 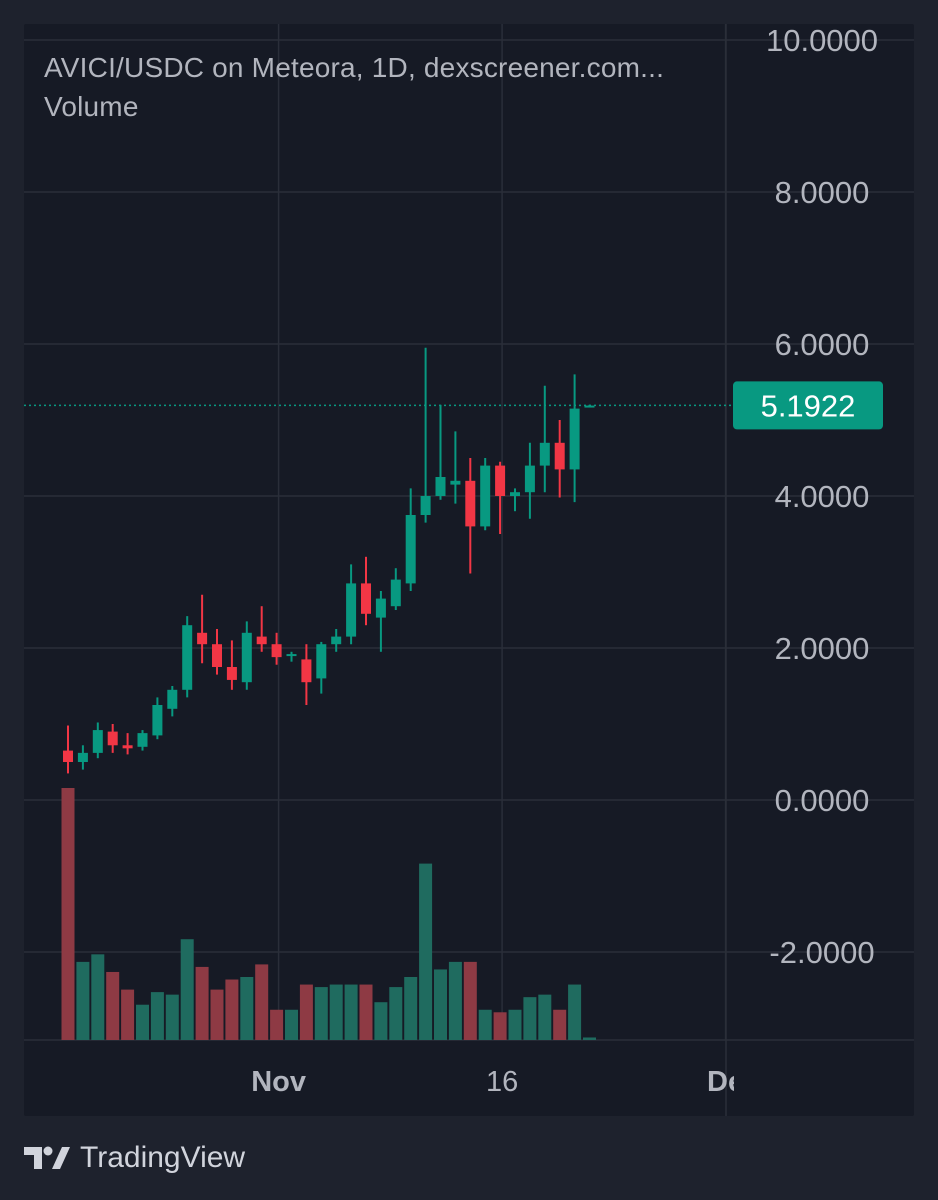 What do you see at coordinates (502, 1082) in the screenshot?
I see `x-axis-tick-label: 16` at bounding box center [502, 1082].